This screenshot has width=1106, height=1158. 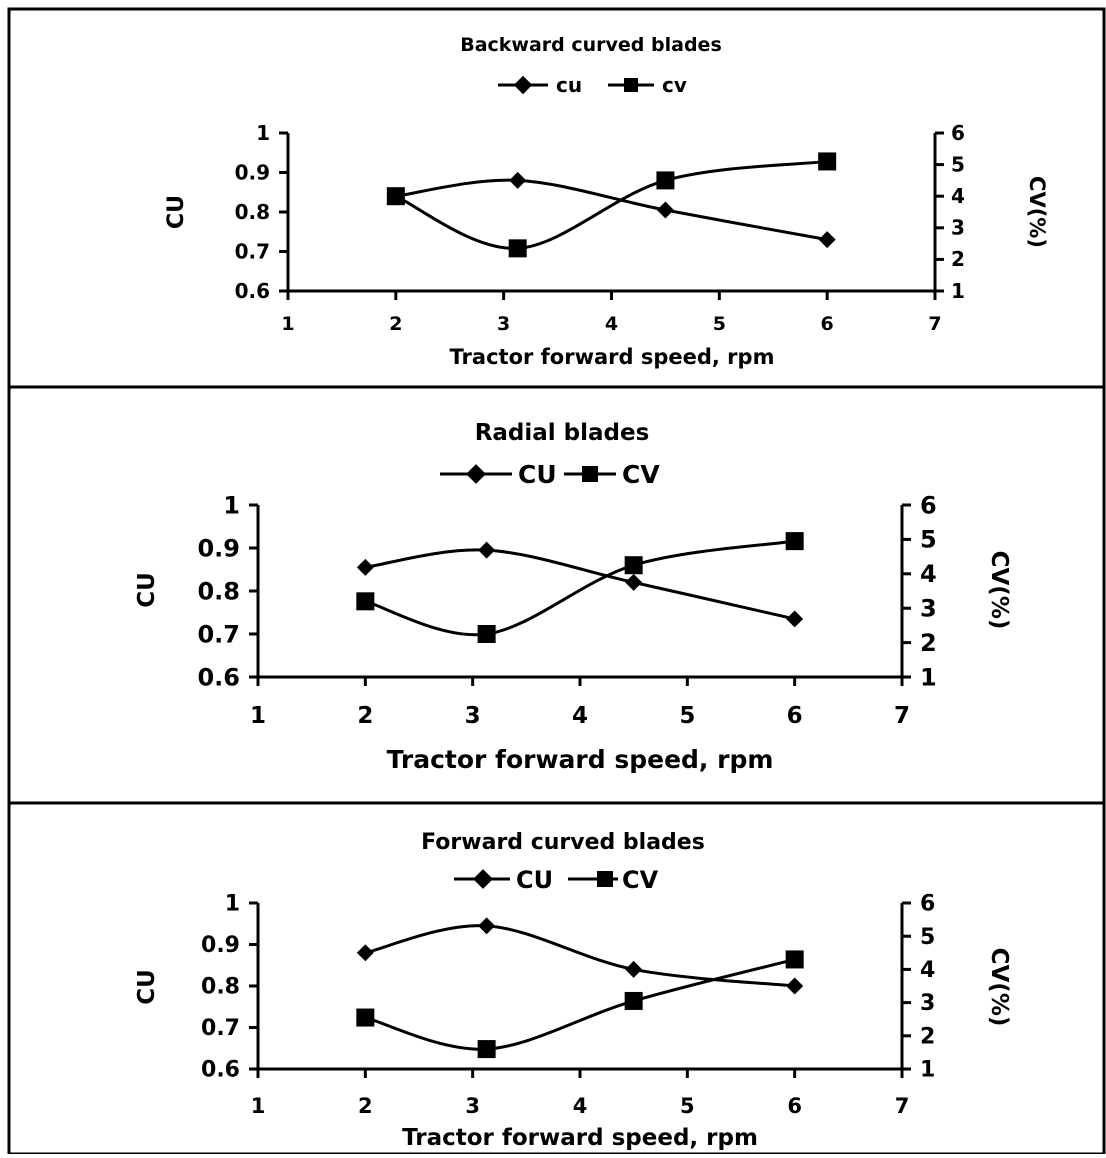 I want to click on legend-label: CV, so click(x=641, y=474).